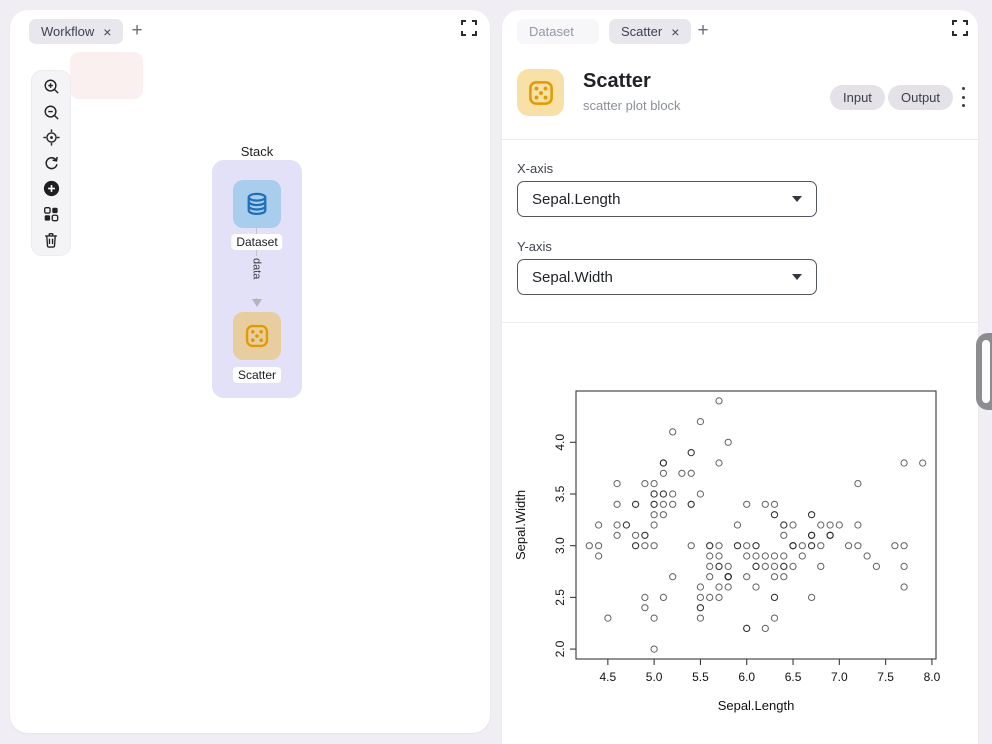 The image size is (992, 744). What do you see at coordinates (51, 112) in the screenshot?
I see `zoom-out-icon` at bounding box center [51, 112].